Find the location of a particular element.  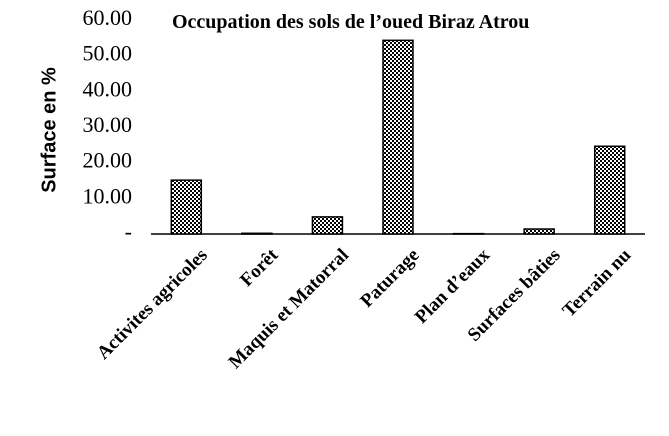

y-tick-label: 40.00 is located at coordinates (108, 88).